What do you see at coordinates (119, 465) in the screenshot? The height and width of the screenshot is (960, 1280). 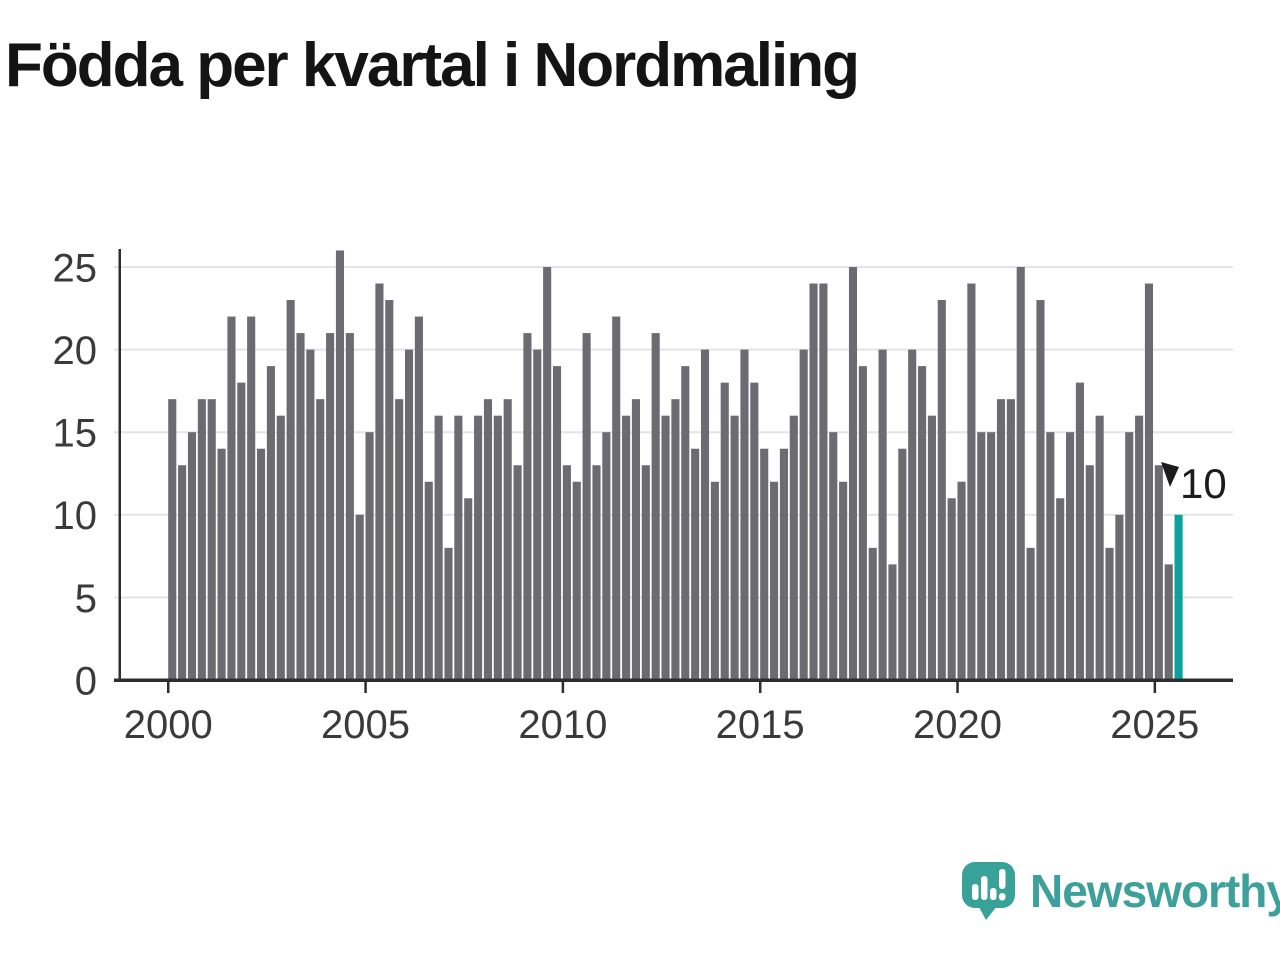 I see `y-axis-line` at bounding box center [119, 465].